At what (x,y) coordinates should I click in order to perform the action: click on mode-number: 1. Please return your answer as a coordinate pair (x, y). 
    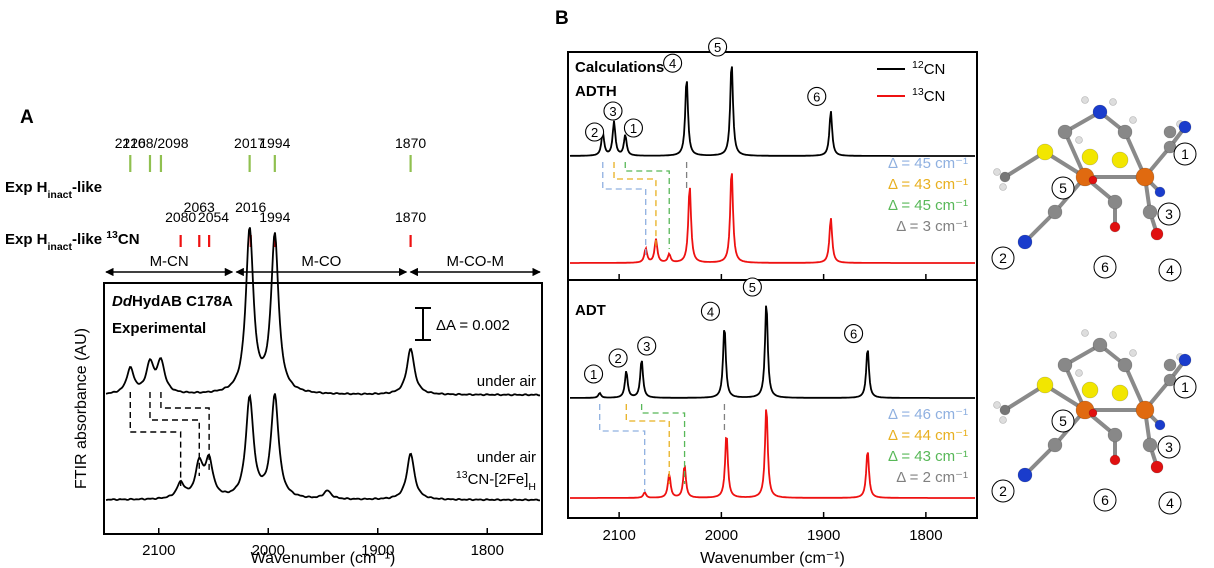
    Looking at the image, I should click on (633, 128).